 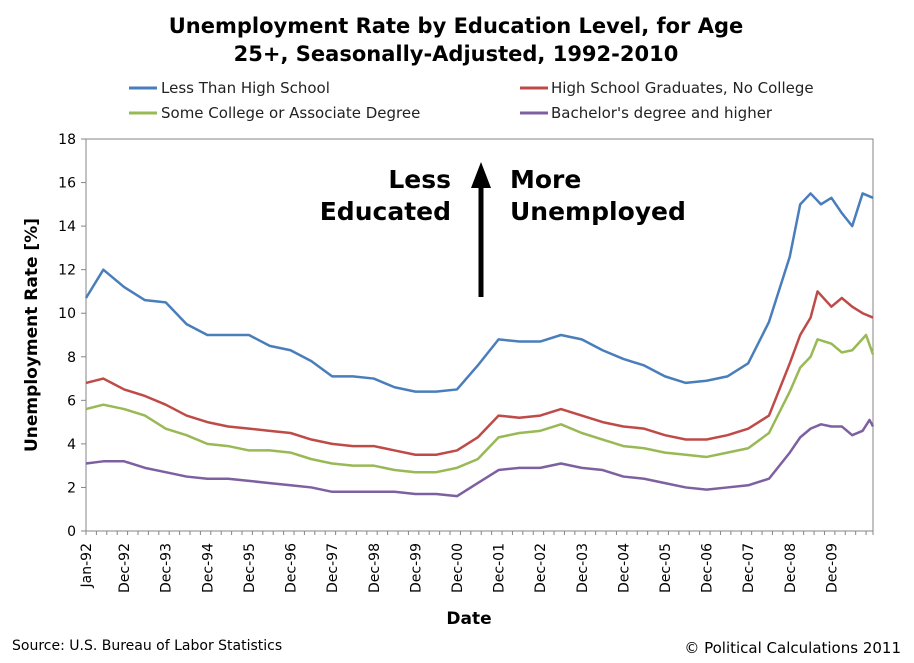 What do you see at coordinates (245, 88) in the screenshot?
I see `legend-label-less-than-high-school: Less Than High School` at bounding box center [245, 88].